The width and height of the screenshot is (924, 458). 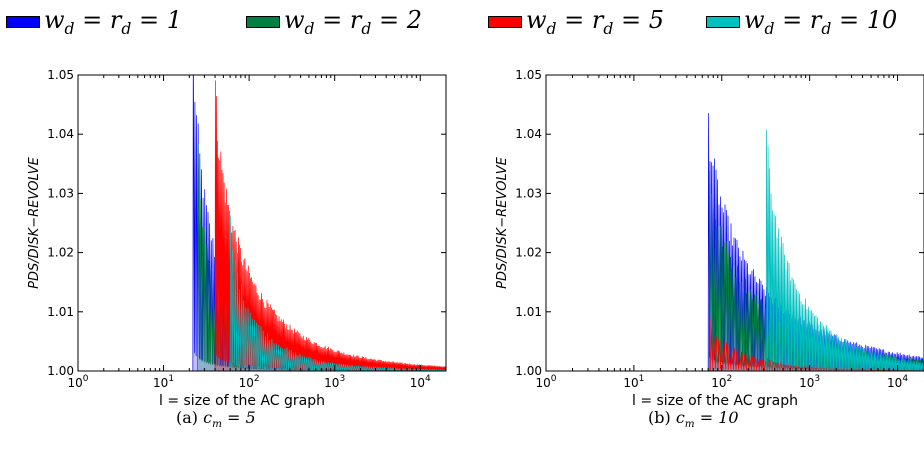 I want to click on legend-item: wd = rd = 1, so click(x=94, y=22).